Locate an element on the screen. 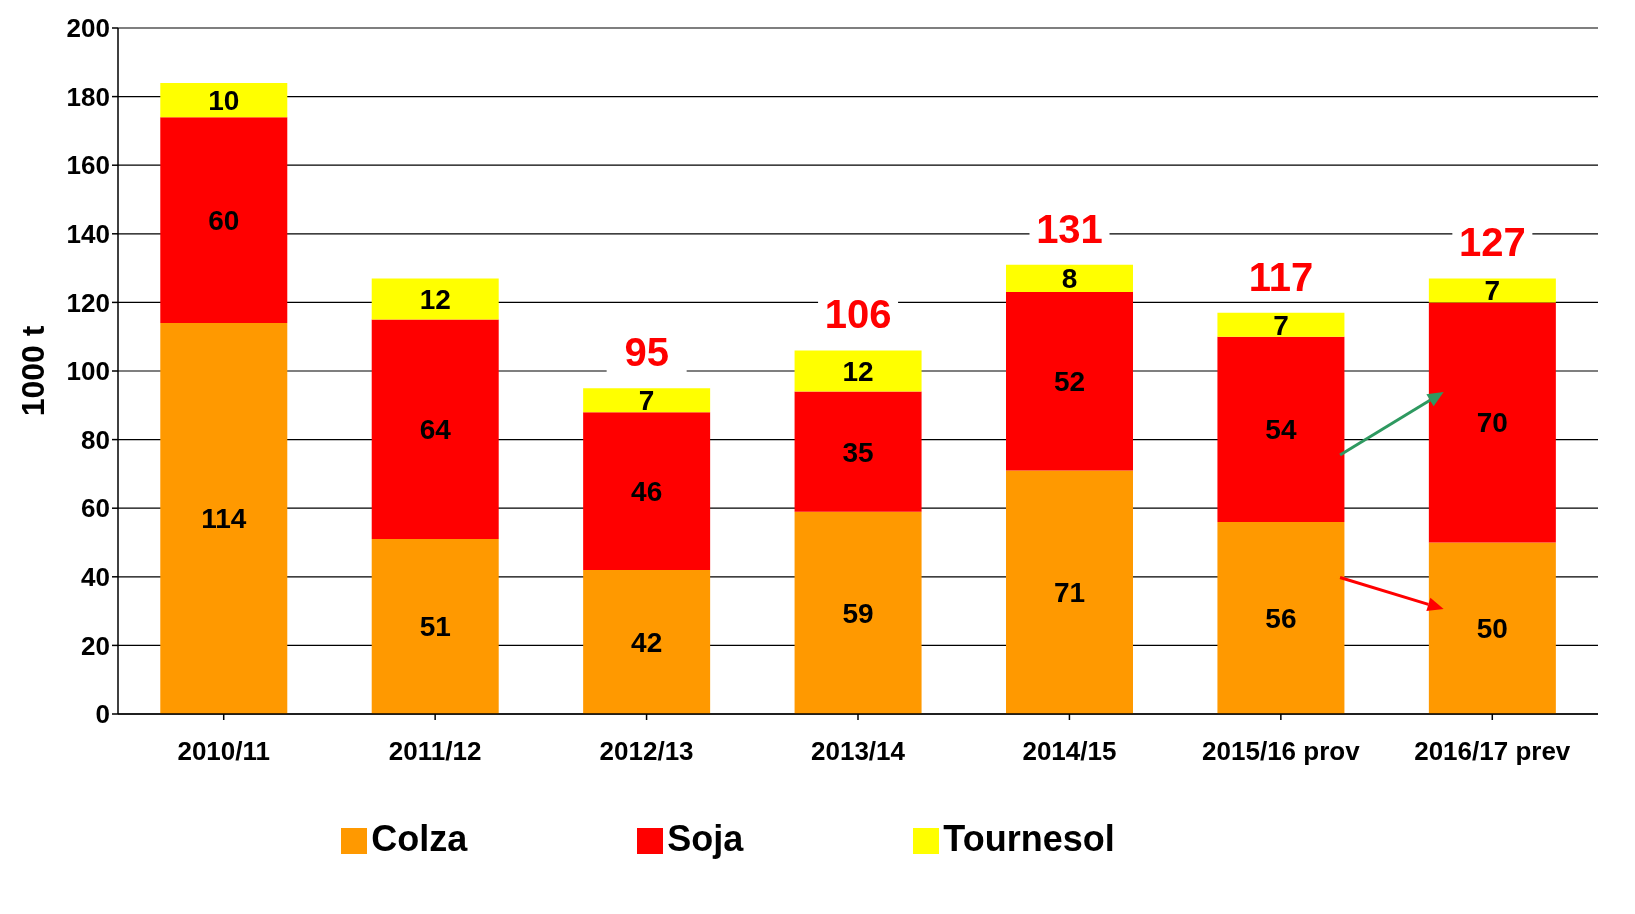  data-label: 50 is located at coordinates (1492, 629).